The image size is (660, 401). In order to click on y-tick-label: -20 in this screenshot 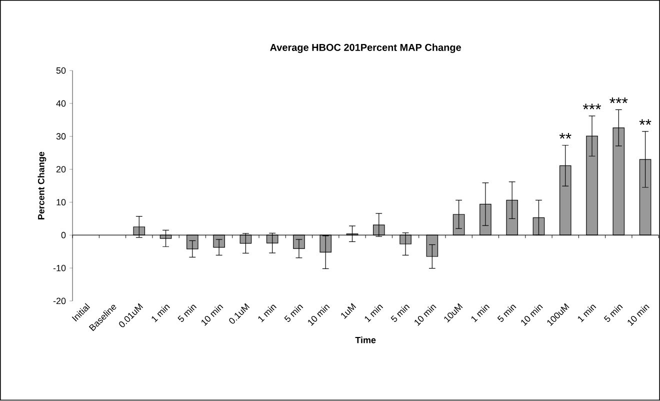, I will do `click(59, 301)`.